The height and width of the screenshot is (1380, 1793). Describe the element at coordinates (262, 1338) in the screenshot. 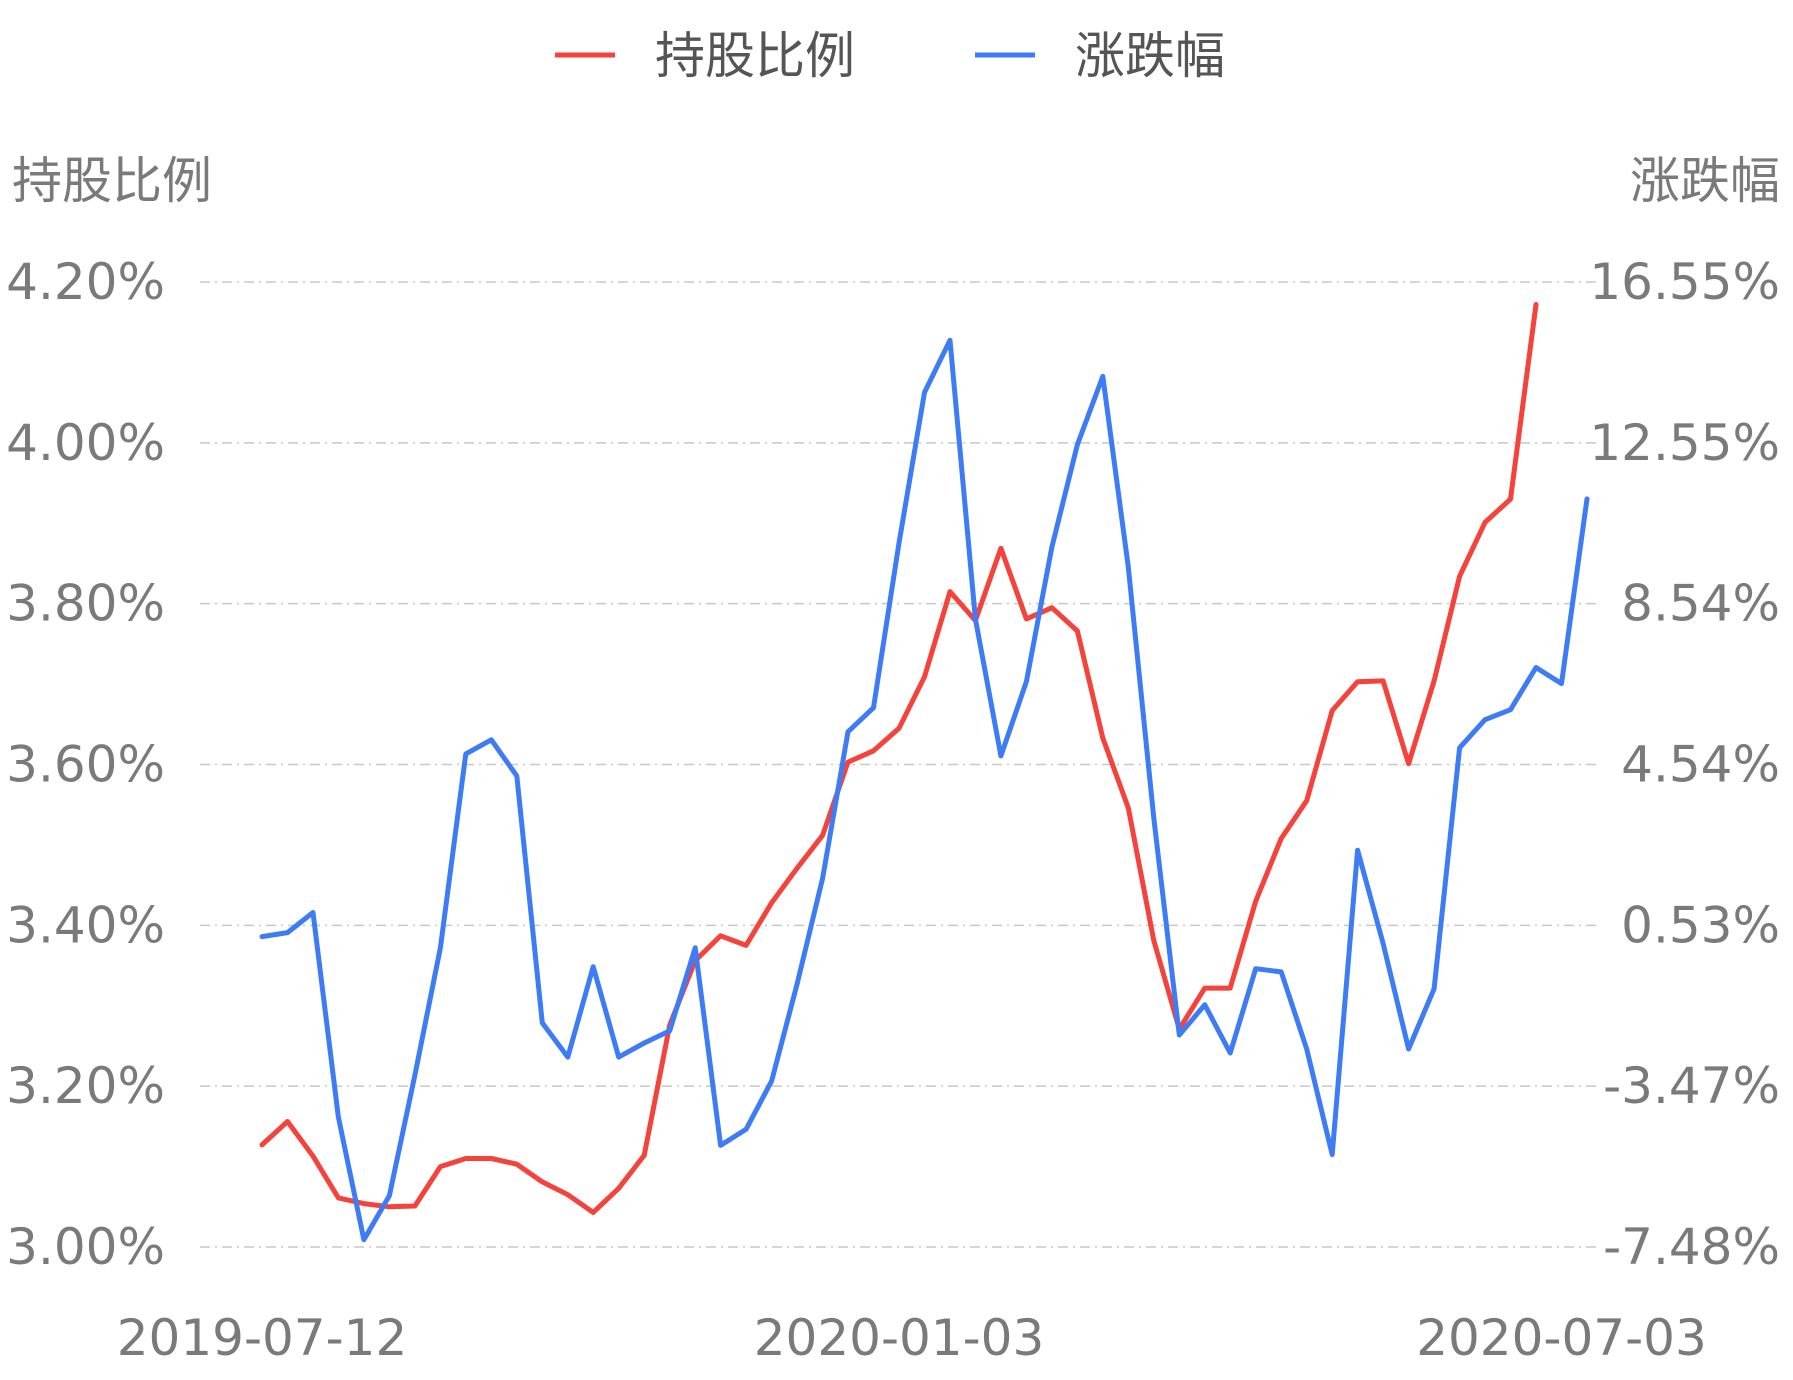

I see `x-tick-label: 2019-07-12` at that location.